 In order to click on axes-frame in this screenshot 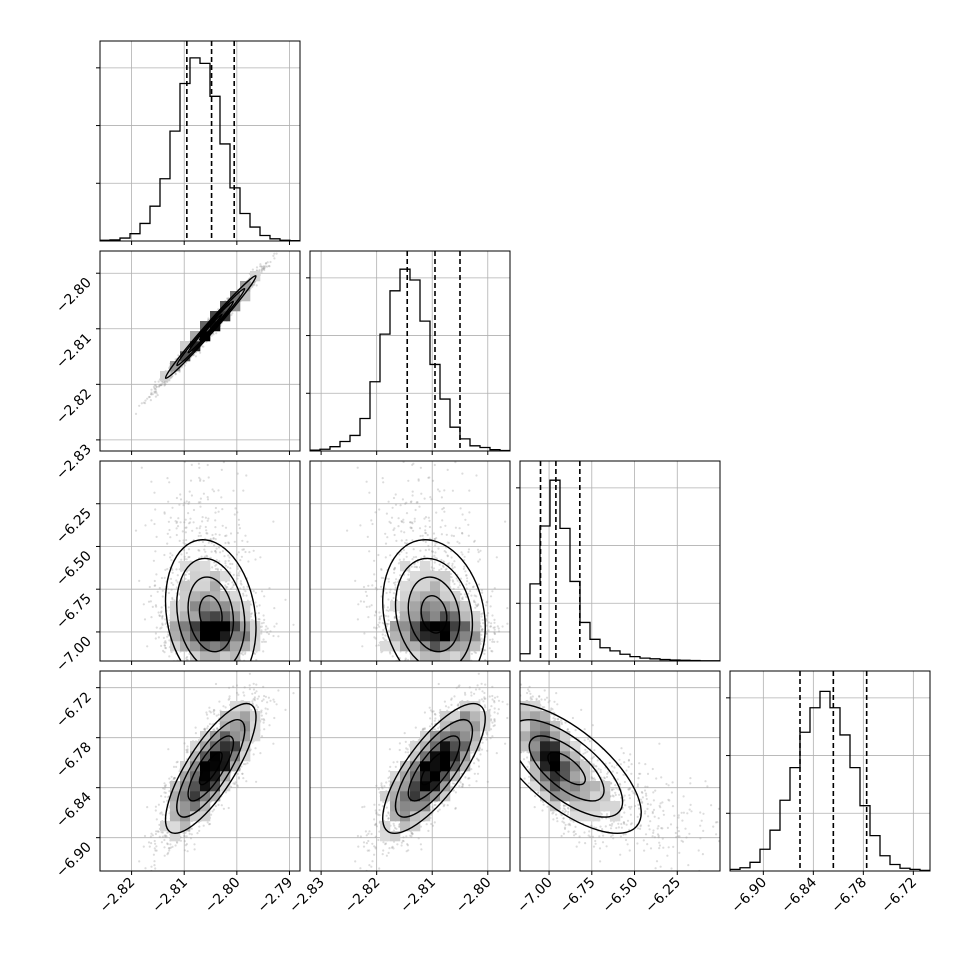, I will do `click(410, 351)`.